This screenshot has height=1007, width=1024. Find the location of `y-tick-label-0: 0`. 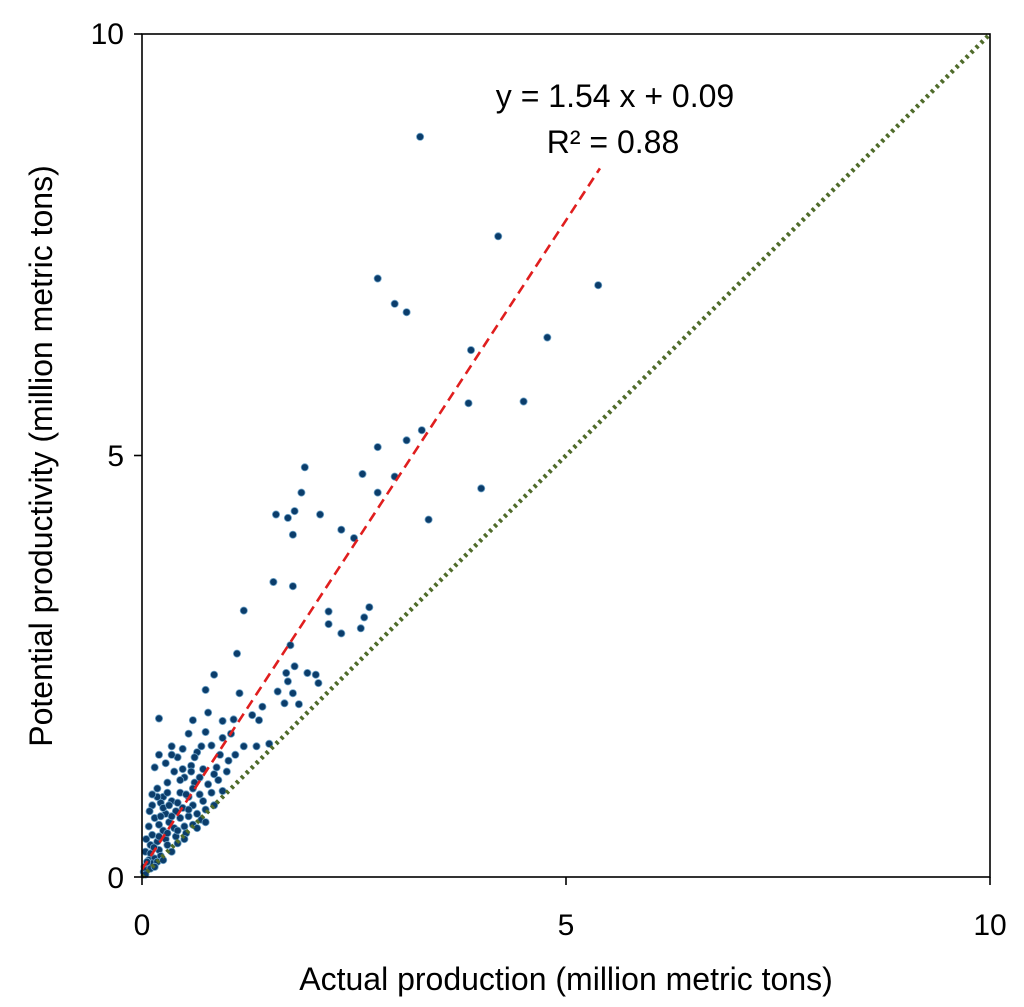

y-tick-label-0: 0 is located at coordinates (115, 878).